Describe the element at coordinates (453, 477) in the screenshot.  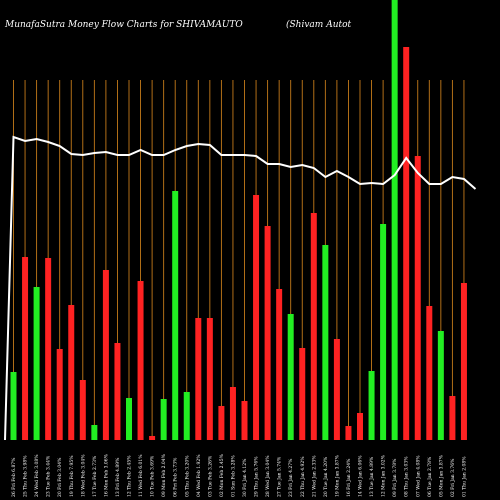
I see `date-tick-label: 02 Fri Jan 3.76%` at that location.